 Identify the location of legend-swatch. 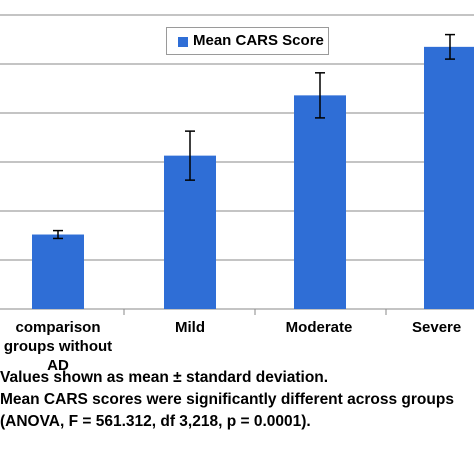
(183, 42).